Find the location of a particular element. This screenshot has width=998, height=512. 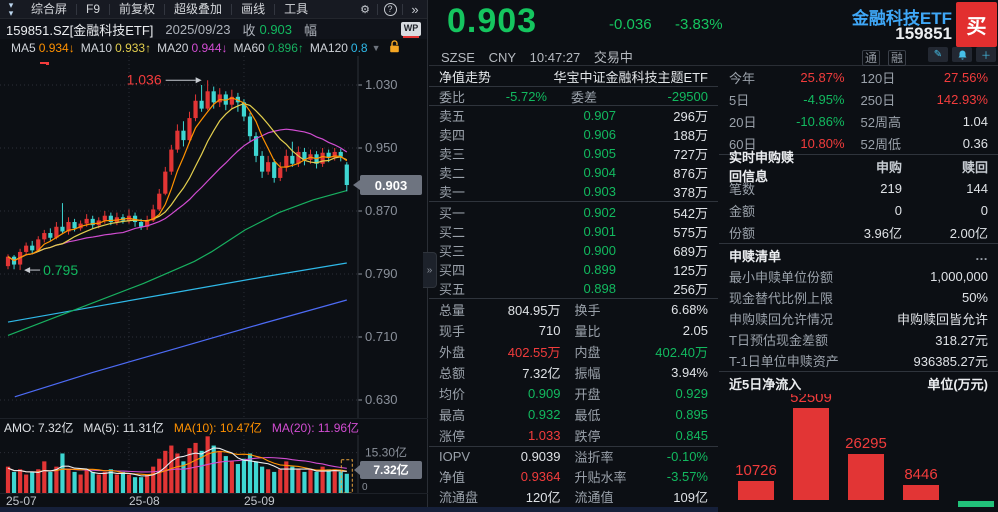

gear-icon: ⚙ is located at coordinates (365, 9).